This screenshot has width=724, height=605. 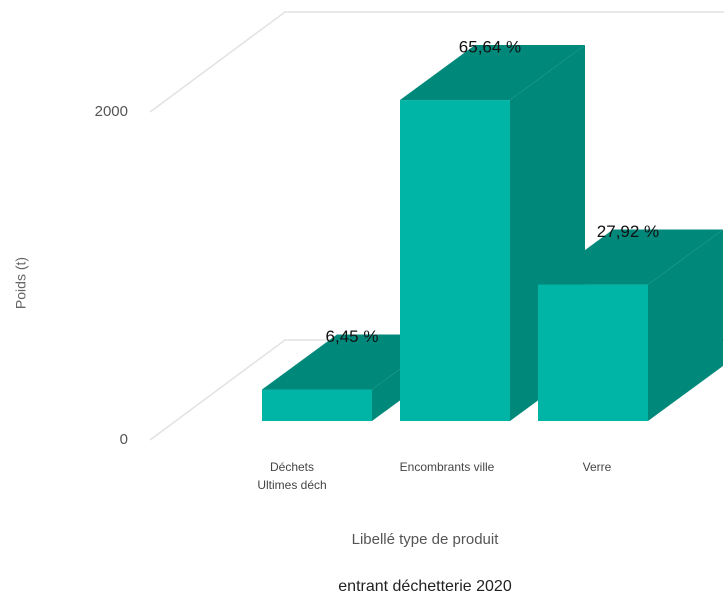 What do you see at coordinates (352, 336) in the screenshot?
I see `data-label: 6,45 %` at bounding box center [352, 336].